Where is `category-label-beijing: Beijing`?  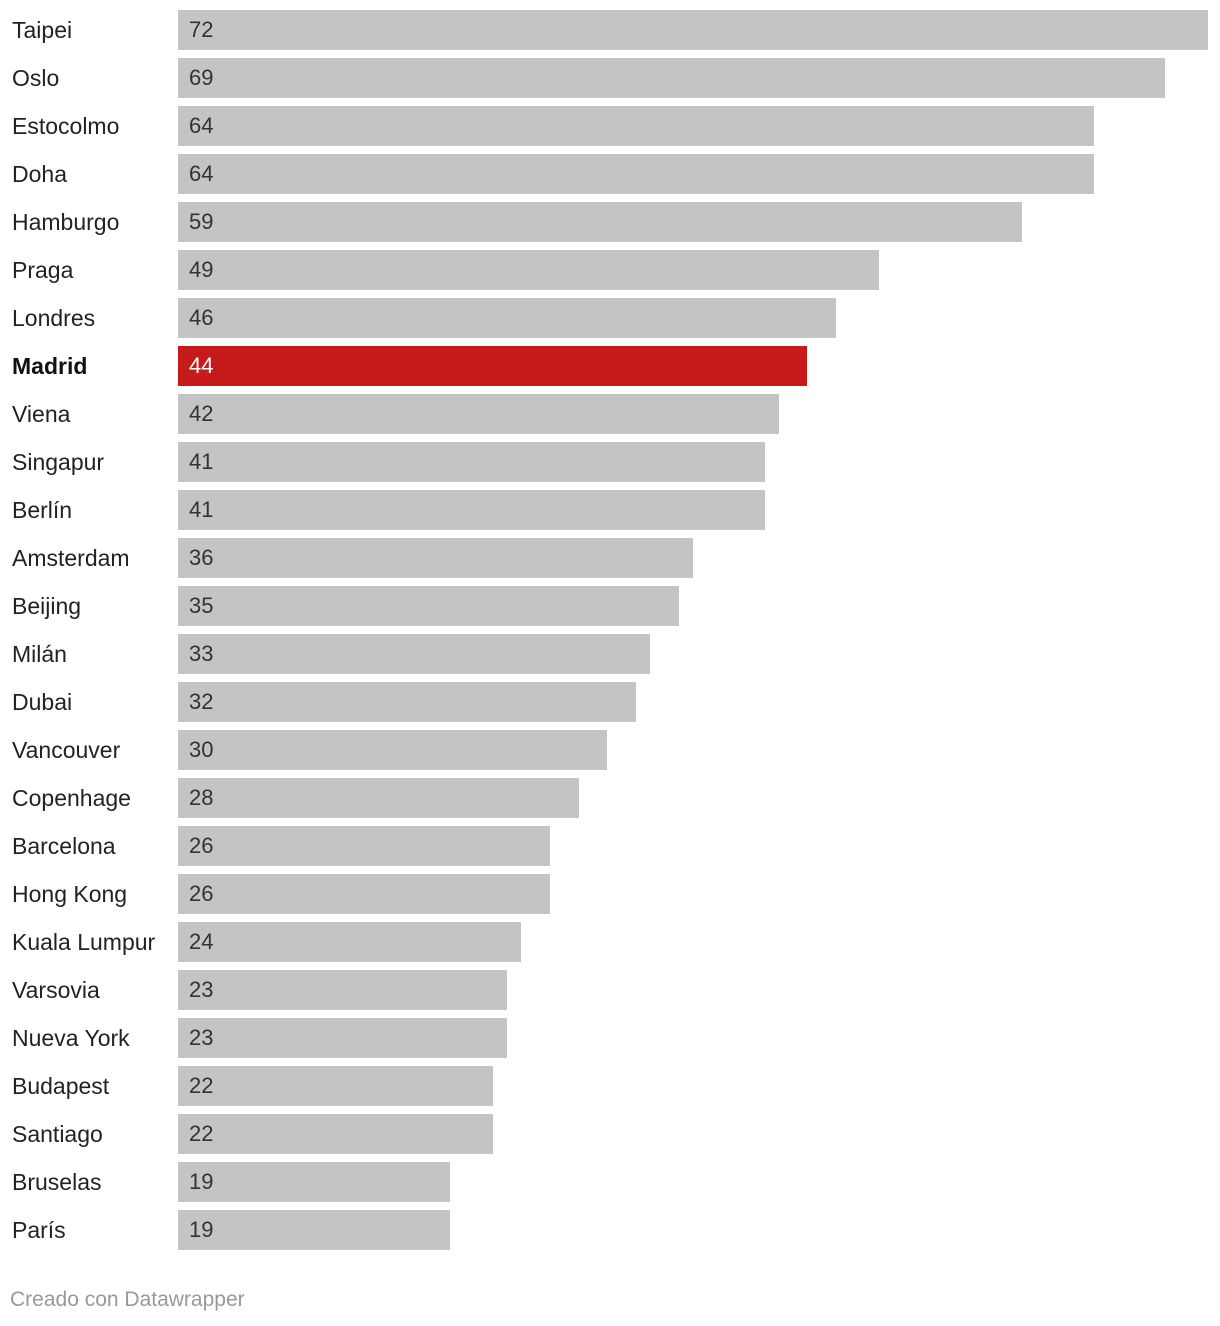 category-label-beijing: Beijing is located at coordinates (47, 606).